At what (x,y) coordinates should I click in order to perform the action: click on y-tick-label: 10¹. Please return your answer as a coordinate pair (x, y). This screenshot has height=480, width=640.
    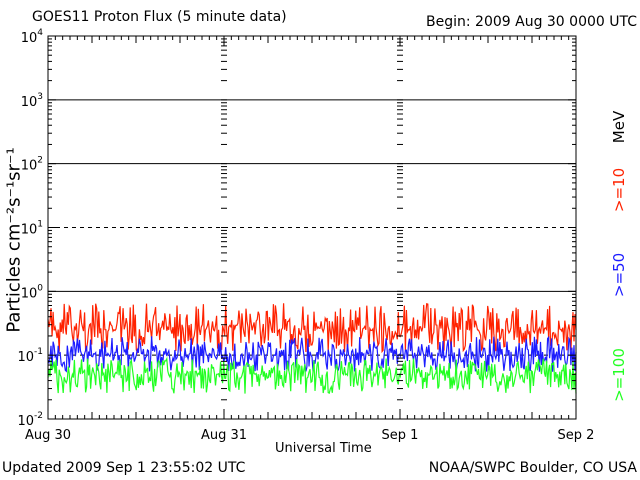
    Looking at the image, I should click on (32, 229).